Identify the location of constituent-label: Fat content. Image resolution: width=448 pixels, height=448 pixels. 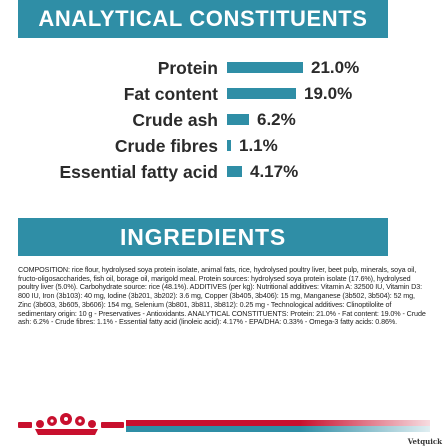
(170, 94).